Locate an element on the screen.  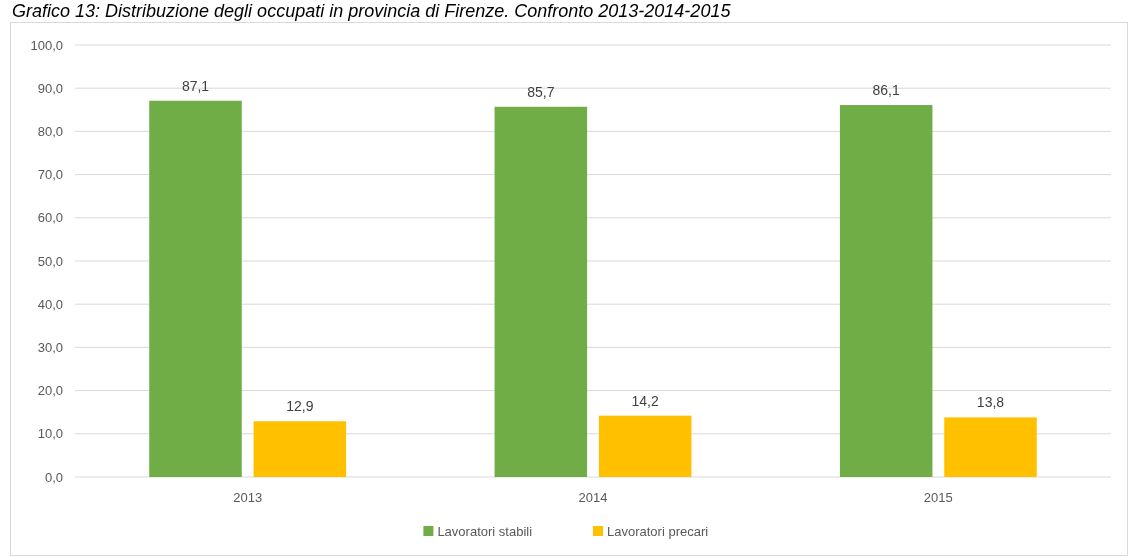
legend-label: Lavoratori precari is located at coordinates (658, 531).